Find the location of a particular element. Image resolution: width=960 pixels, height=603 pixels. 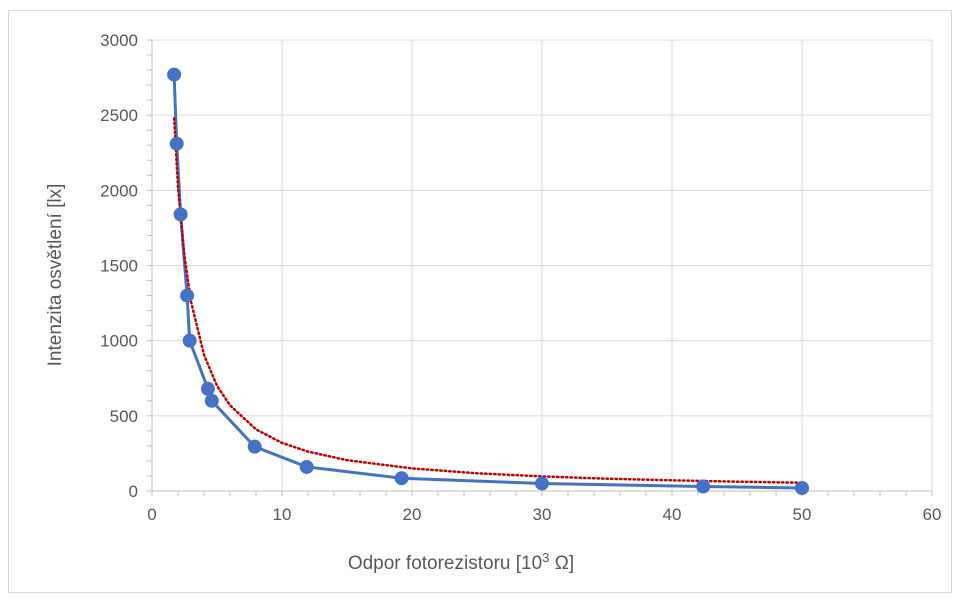

x-tick-label: 40 is located at coordinates (672, 514).